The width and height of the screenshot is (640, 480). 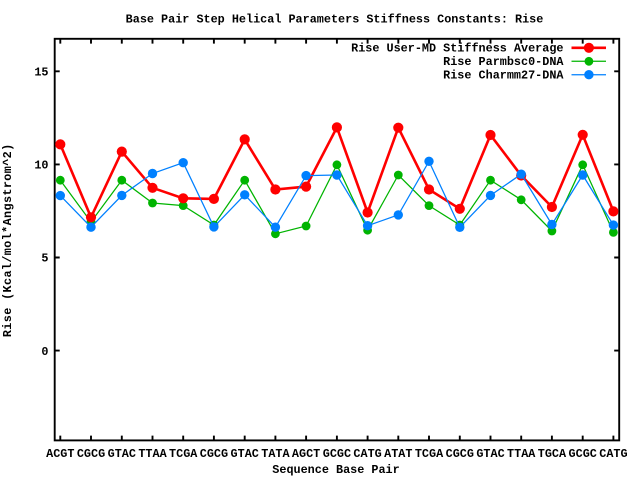 I want to click on svg-text: Sequence Base Pair, so click(x=335, y=470).